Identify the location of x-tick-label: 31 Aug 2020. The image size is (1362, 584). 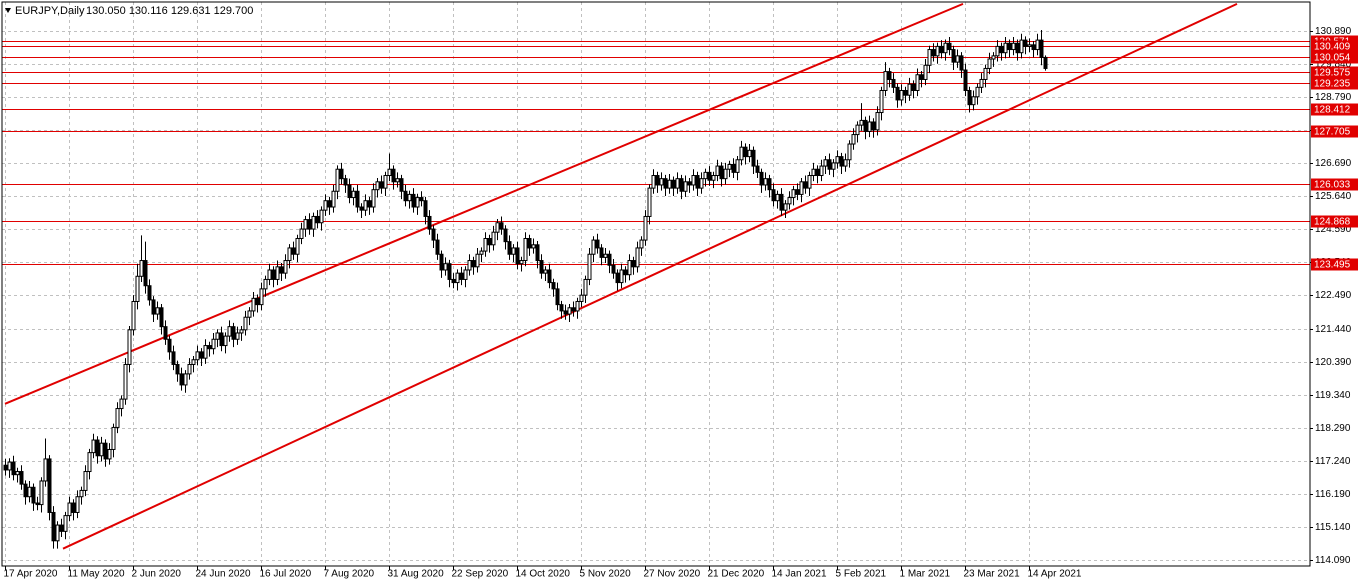
(416, 574).